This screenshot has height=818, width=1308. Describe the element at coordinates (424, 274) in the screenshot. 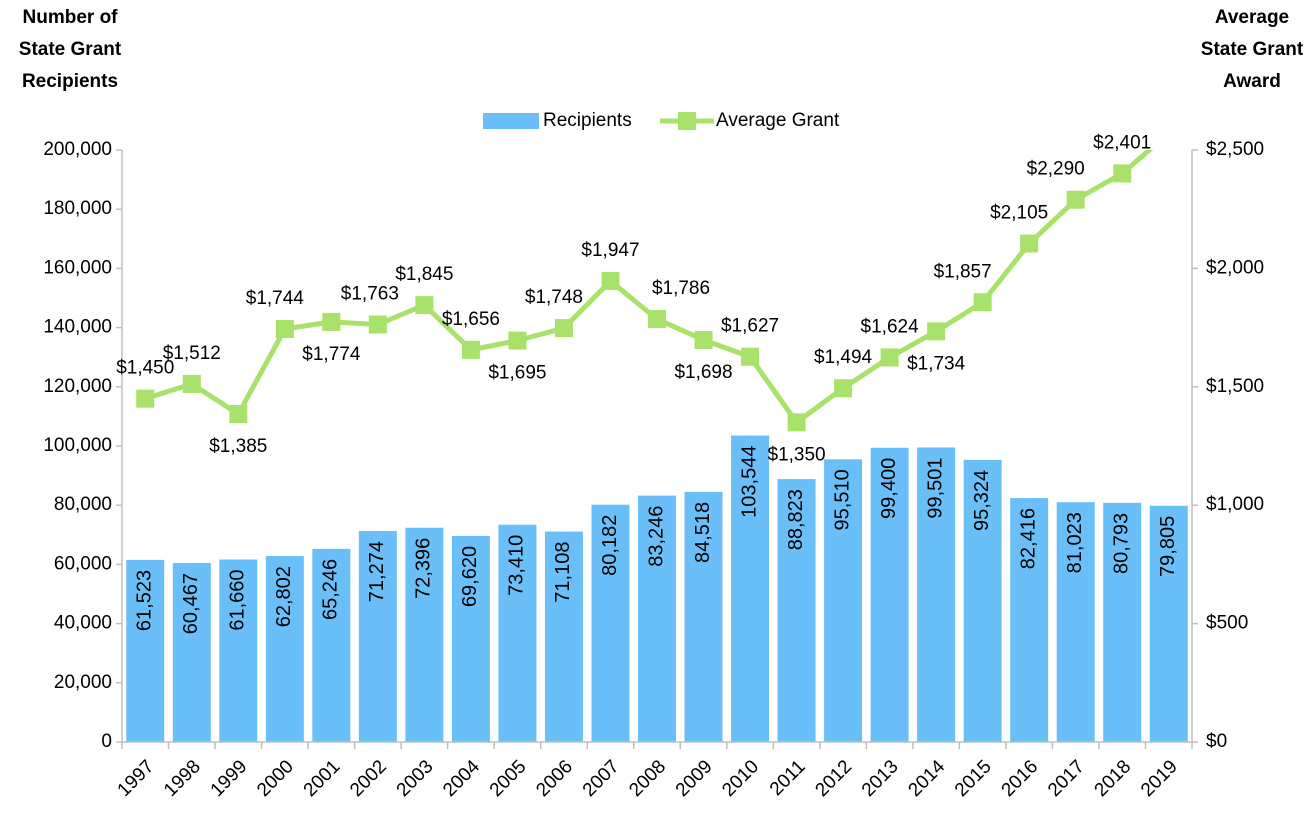

I see `line-value-label: $1,845` at that location.